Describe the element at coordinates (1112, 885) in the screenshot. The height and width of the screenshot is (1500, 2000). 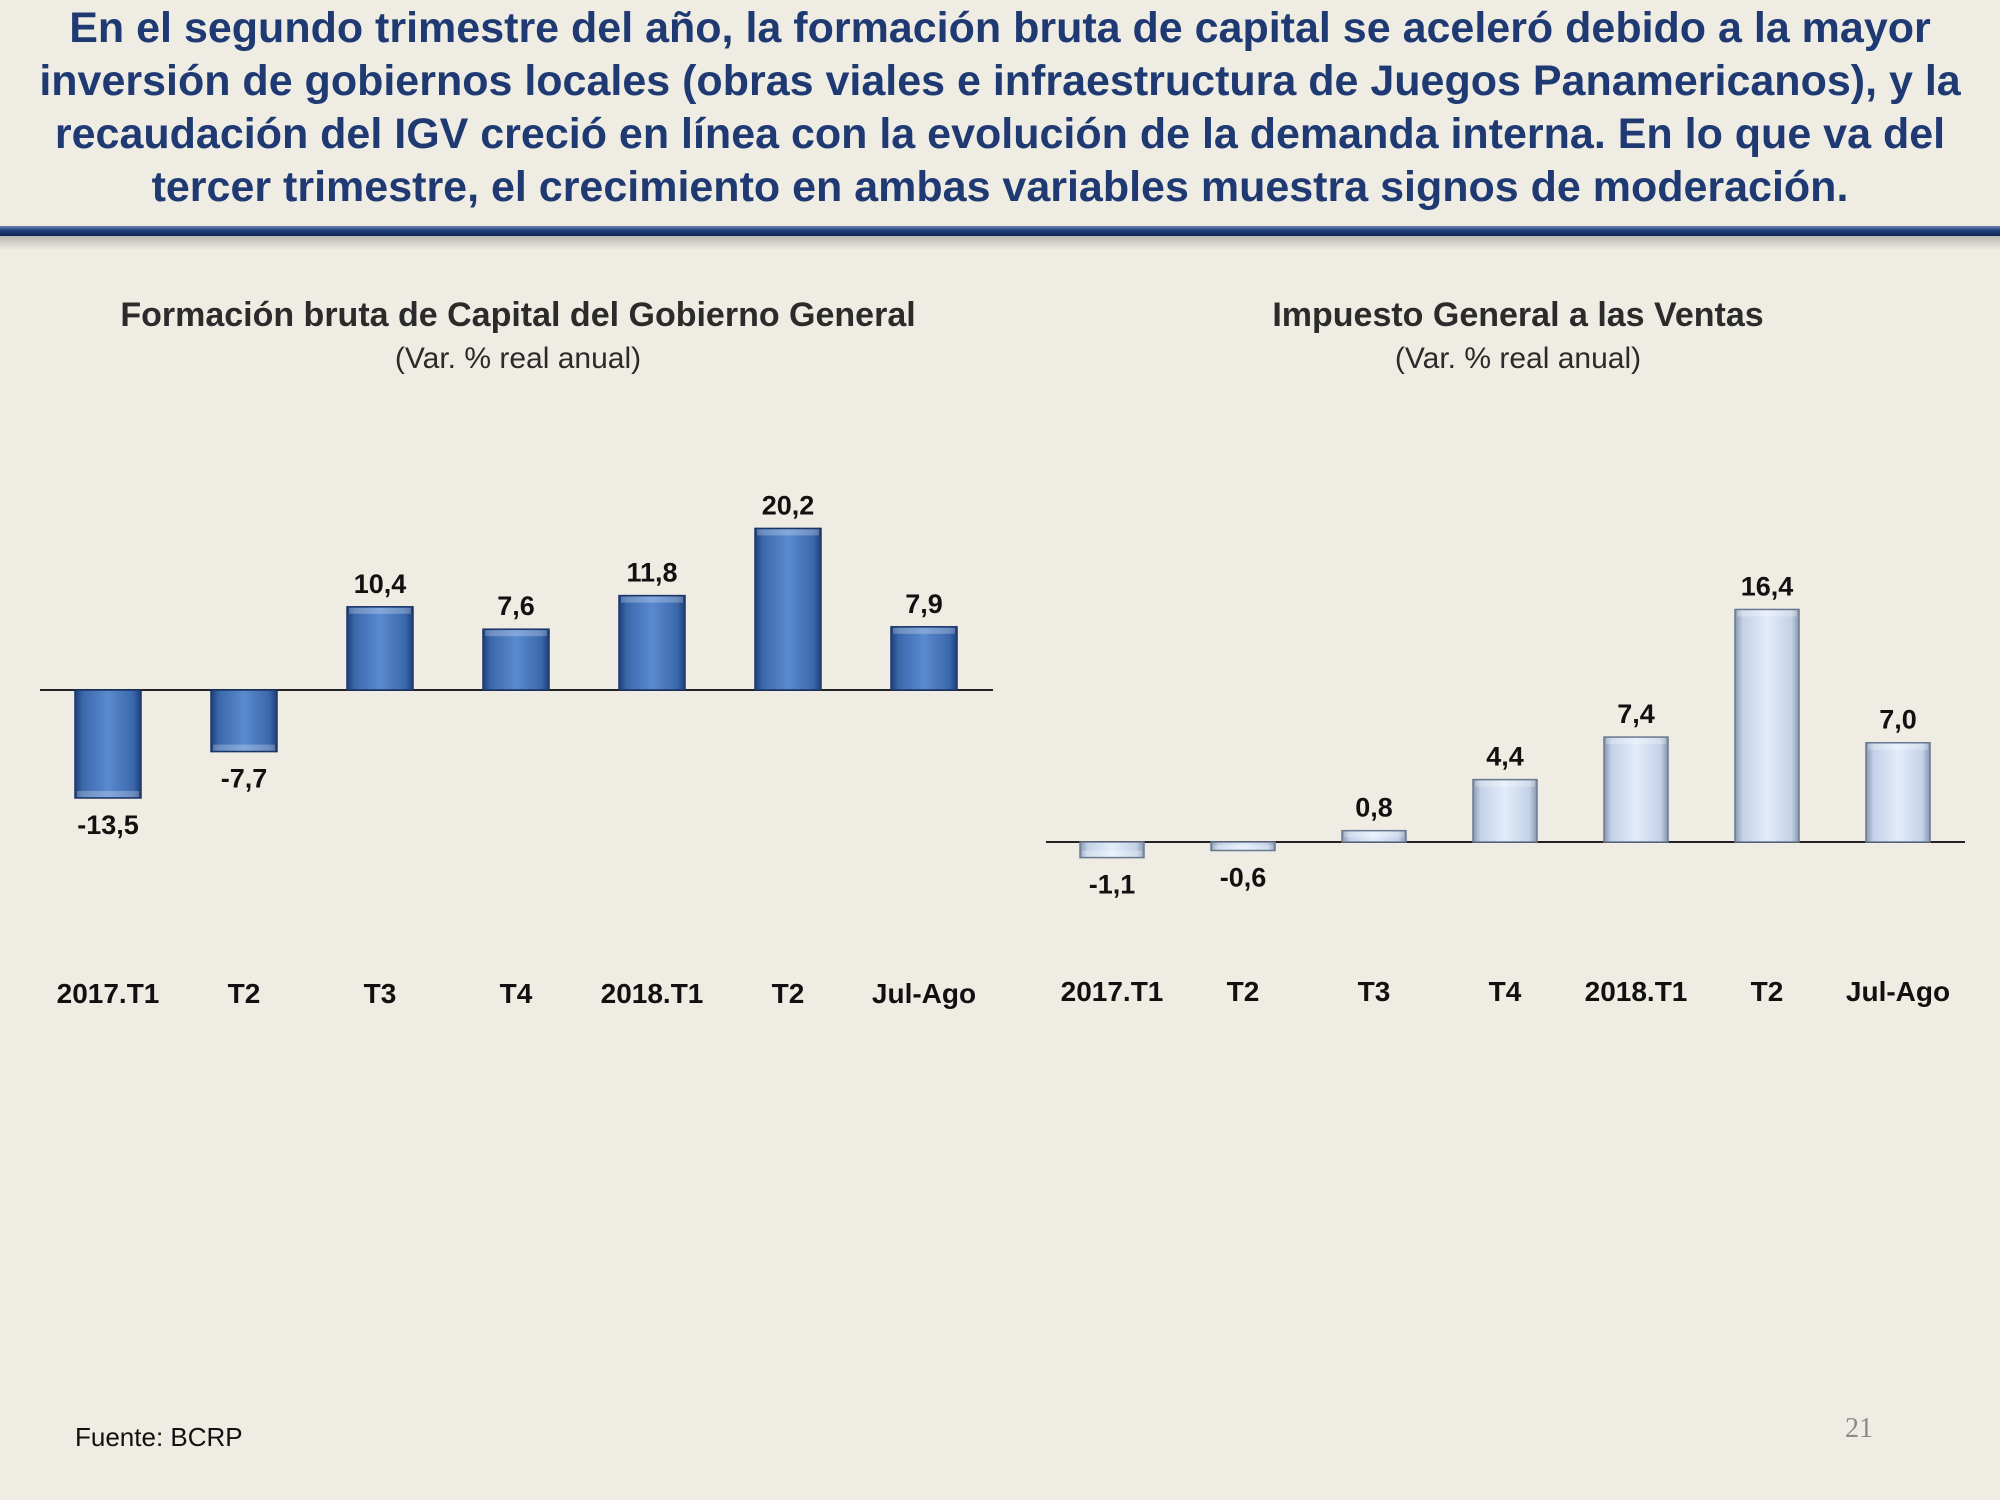
I see `data-label: -1,1` at that location.